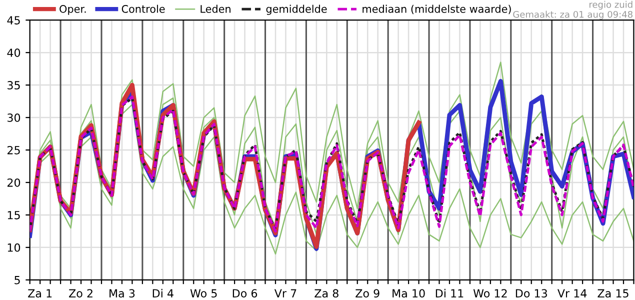 The image size is (635, 300). I want to click on x-tick-label: Zo 9, so click(368, 293).